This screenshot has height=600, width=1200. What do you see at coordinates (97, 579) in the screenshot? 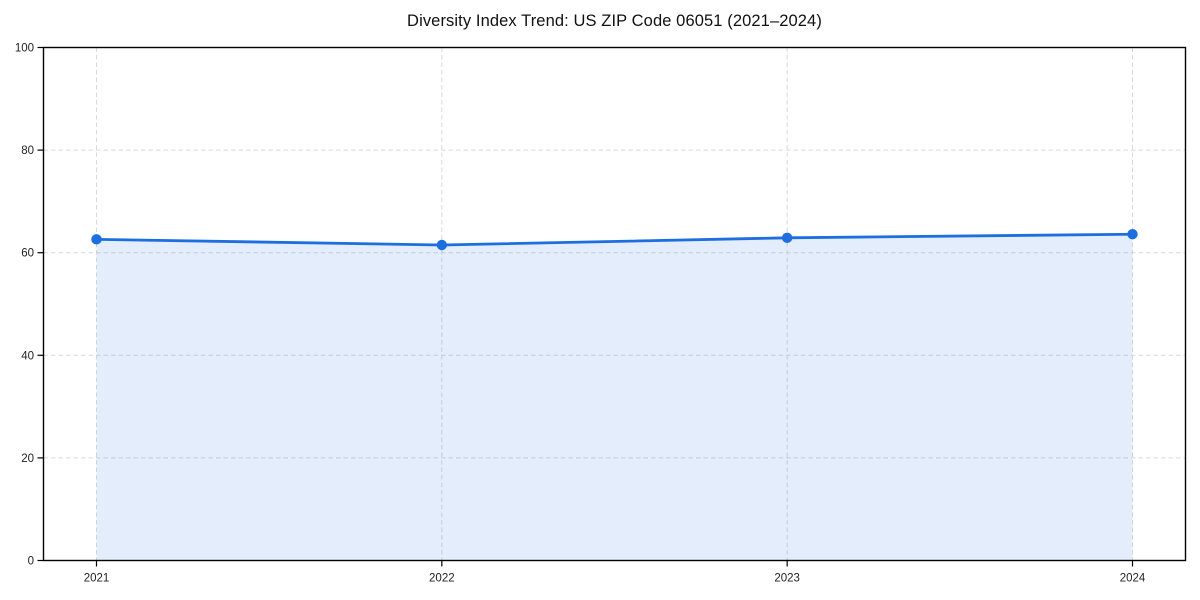
I see `x-tick-label: 2021` at bounding box center [97, 579].